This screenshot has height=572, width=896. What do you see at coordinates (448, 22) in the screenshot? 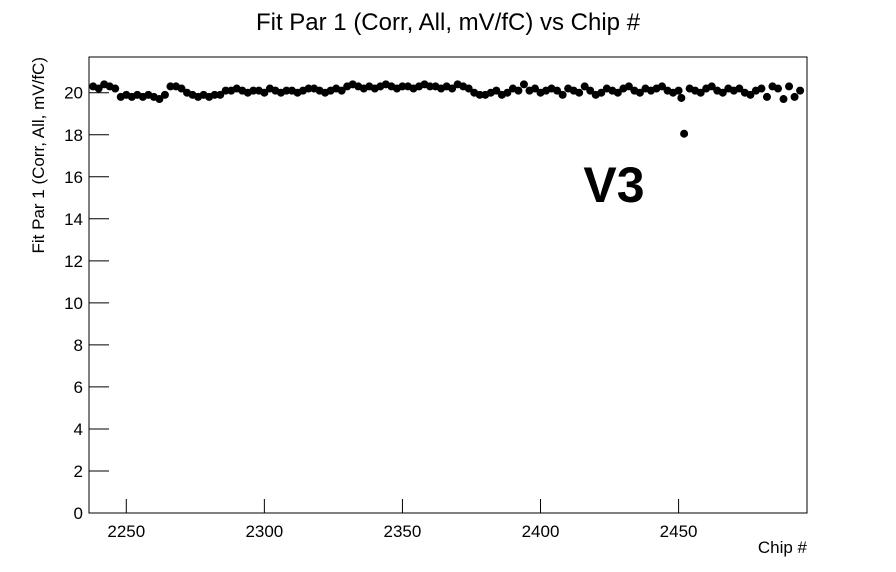
I see `chart-title: Fit Par 1 (Corr, All, mV/fC) vs Chip #` at bounding box center [448, 22].